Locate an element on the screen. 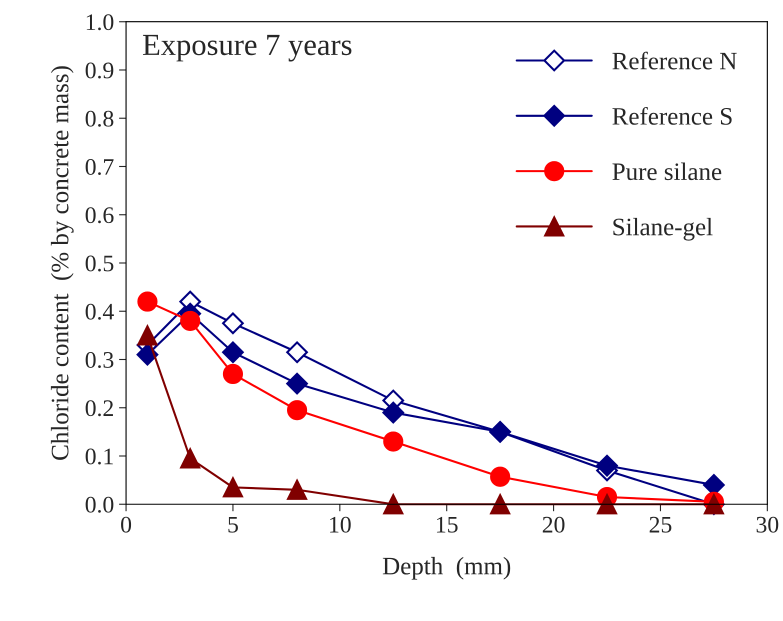 The width and height of the screenshot is (783, 621). legend-label: Pure silane is located at coordinates (667, 171).